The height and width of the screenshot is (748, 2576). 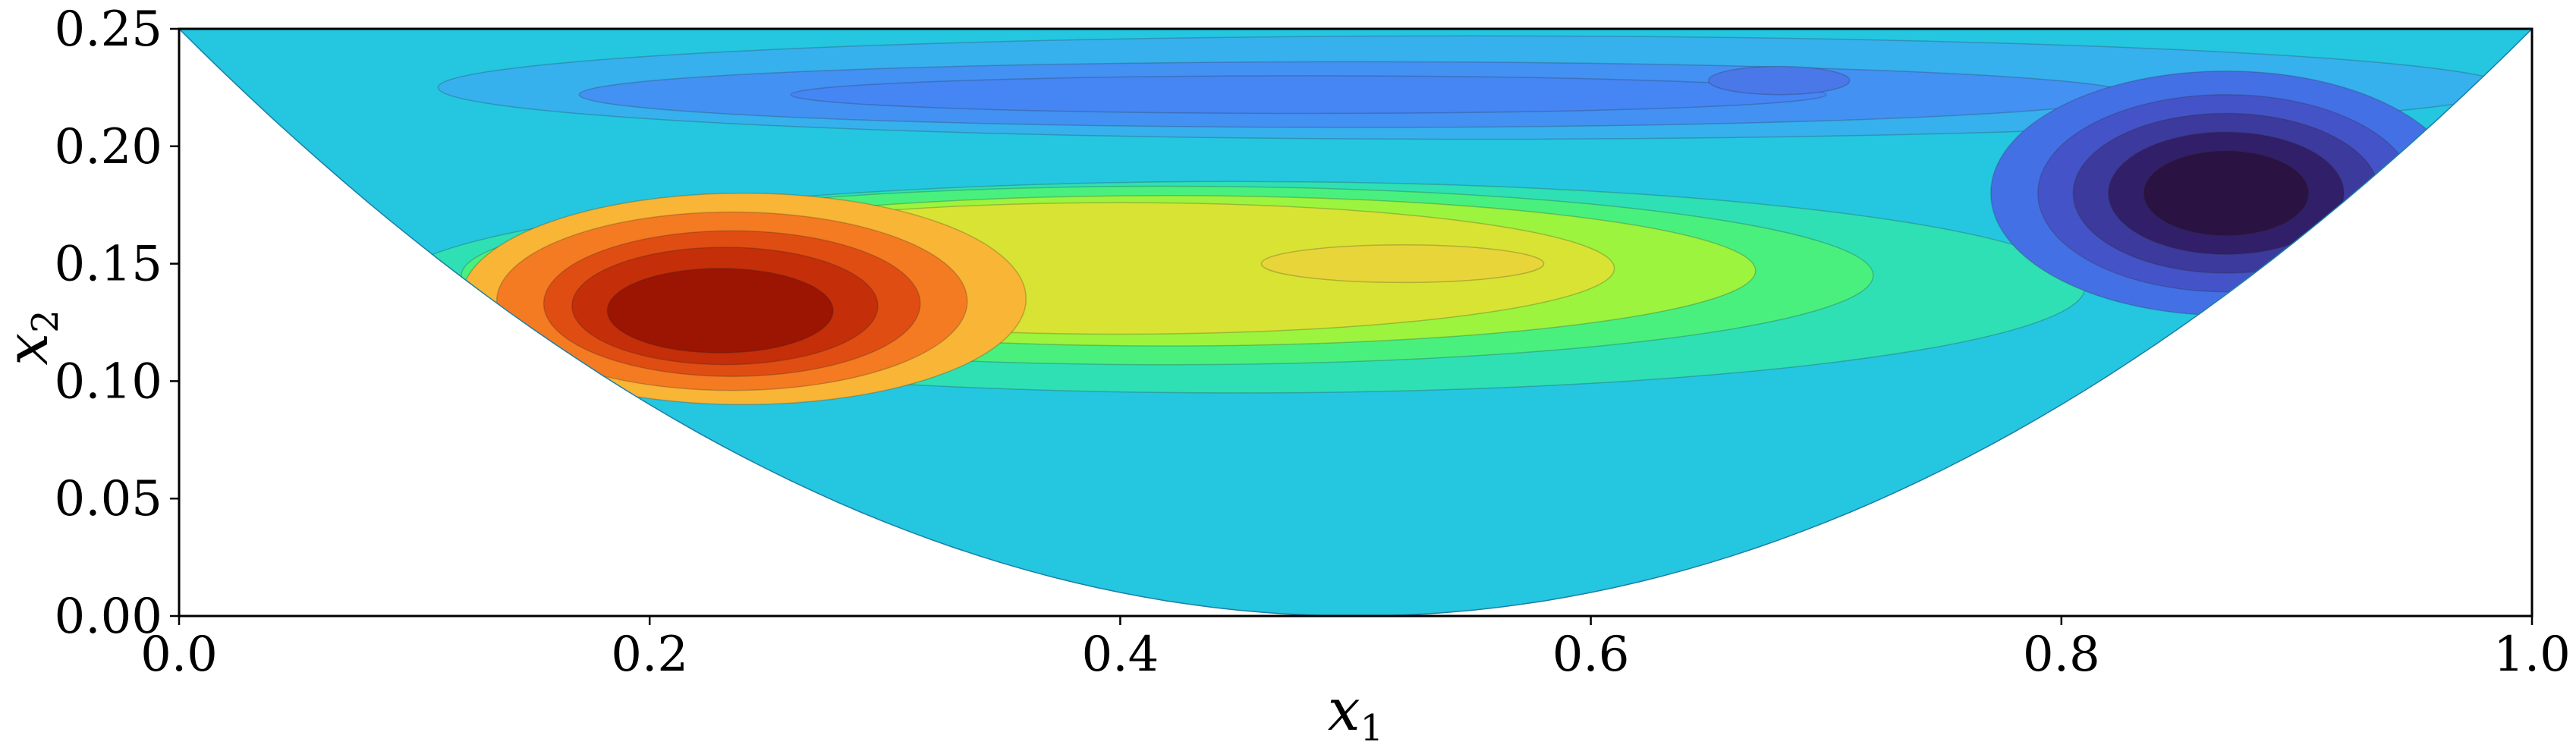 What do you see at coordinates (109, 499) in the screenshot?
I see `y-tick-label: 0.05` at bounding box center [109, 499].